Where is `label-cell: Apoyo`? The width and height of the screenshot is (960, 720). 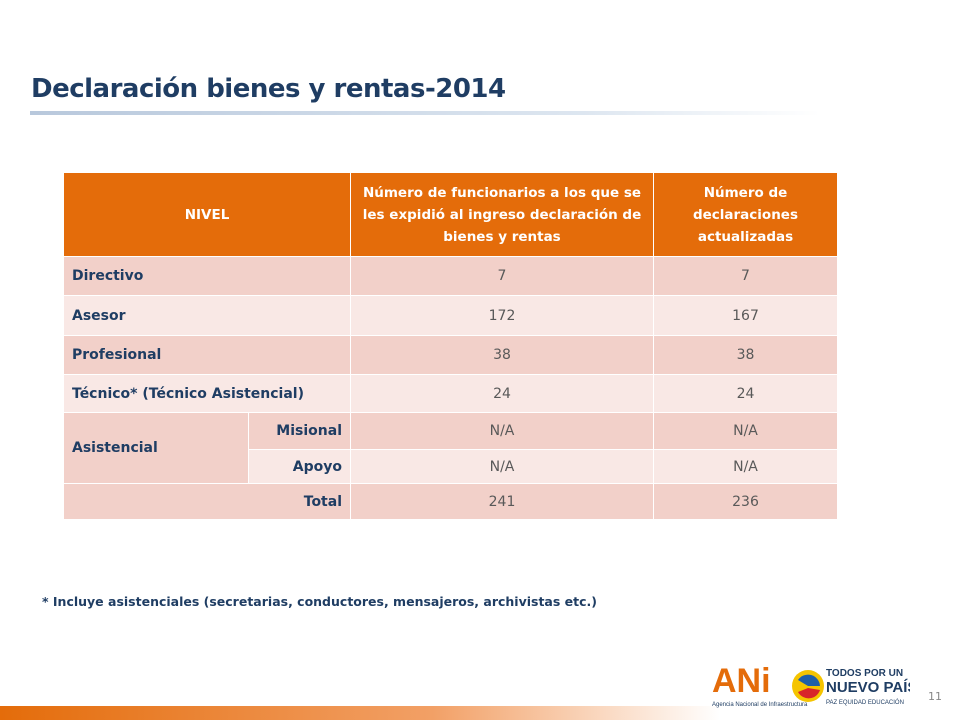 label-cell: Apoyo is located at coordinates (299, 466).